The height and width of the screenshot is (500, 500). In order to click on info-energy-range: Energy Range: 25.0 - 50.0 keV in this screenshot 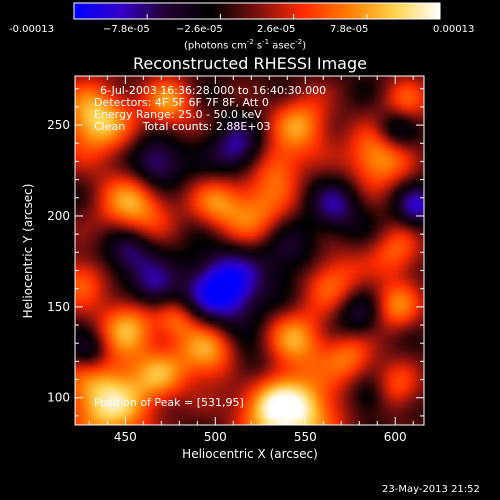, I will do `click(178, 114)`.